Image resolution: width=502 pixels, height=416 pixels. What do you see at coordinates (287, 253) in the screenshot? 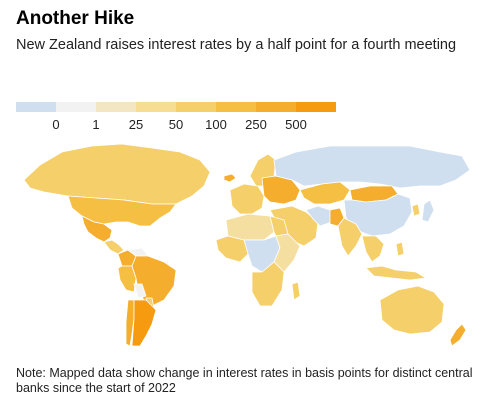
I see `region-east-africa` at bounding box center [287, 253].